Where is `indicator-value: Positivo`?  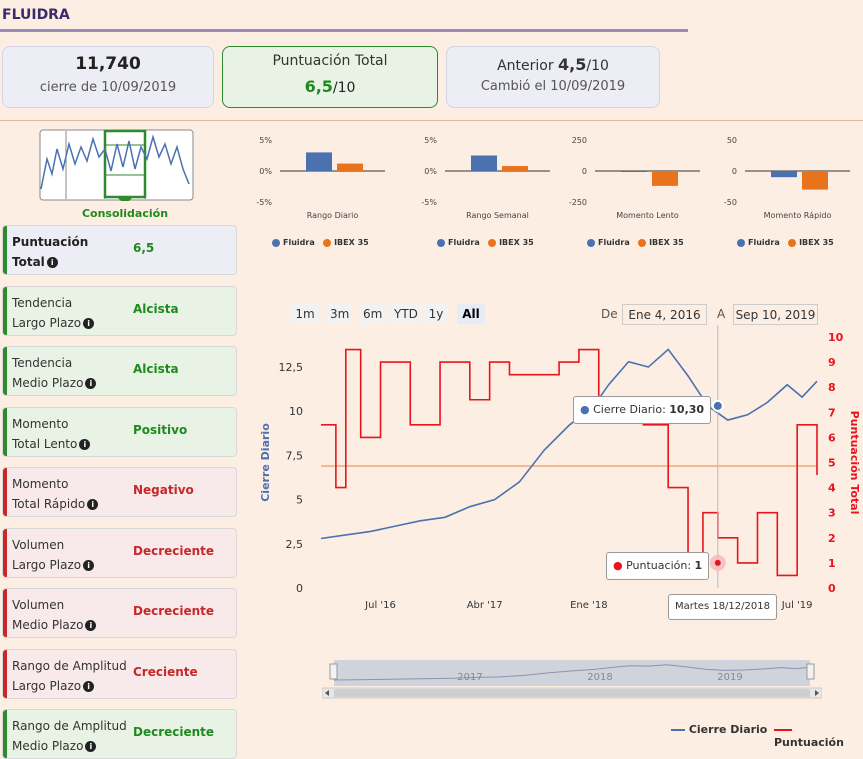 indicator-value: Positivo is located at coordinates (160, 429).